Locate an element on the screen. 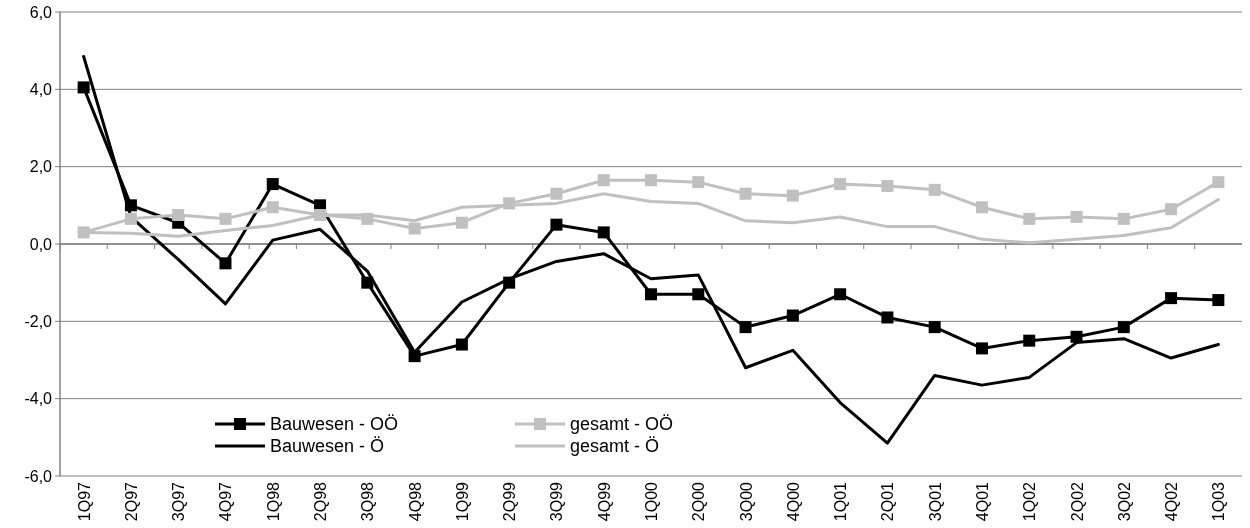 The height and width of the screenshot is (528, 1250). x-tick-label: 4Q97 is located at coordinates (226, 501).